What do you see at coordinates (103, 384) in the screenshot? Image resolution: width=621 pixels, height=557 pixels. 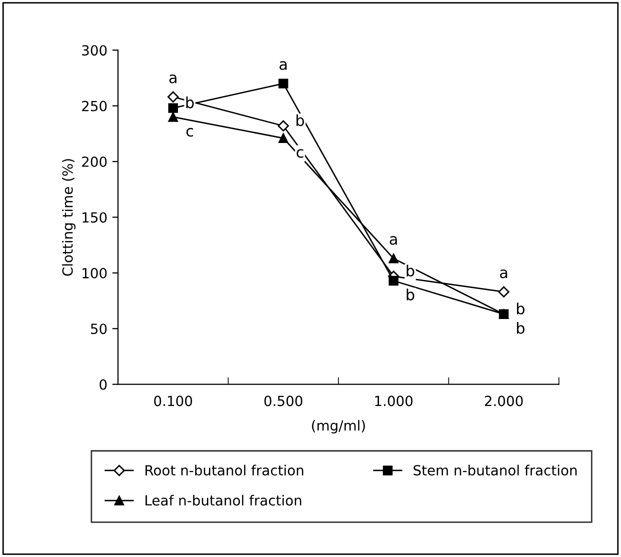 I see `y-tick-label: 0` at bounding box center [103, 384].